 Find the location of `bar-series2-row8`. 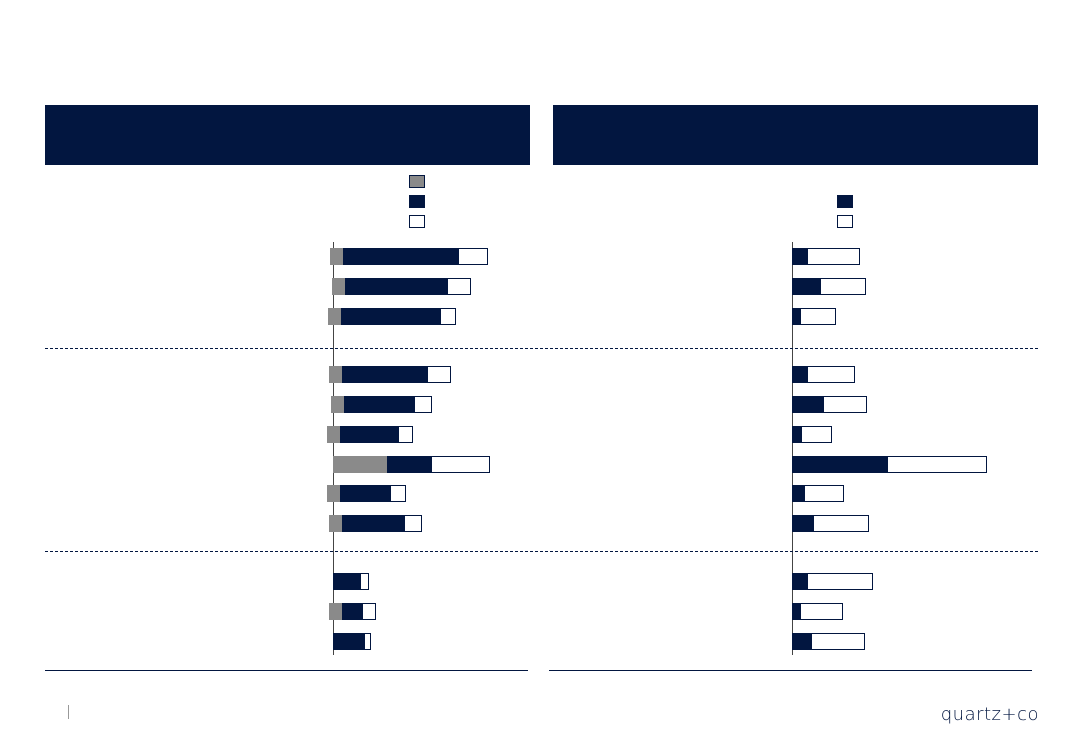

bar-series2-row8 is located at coordinates (362, 493).